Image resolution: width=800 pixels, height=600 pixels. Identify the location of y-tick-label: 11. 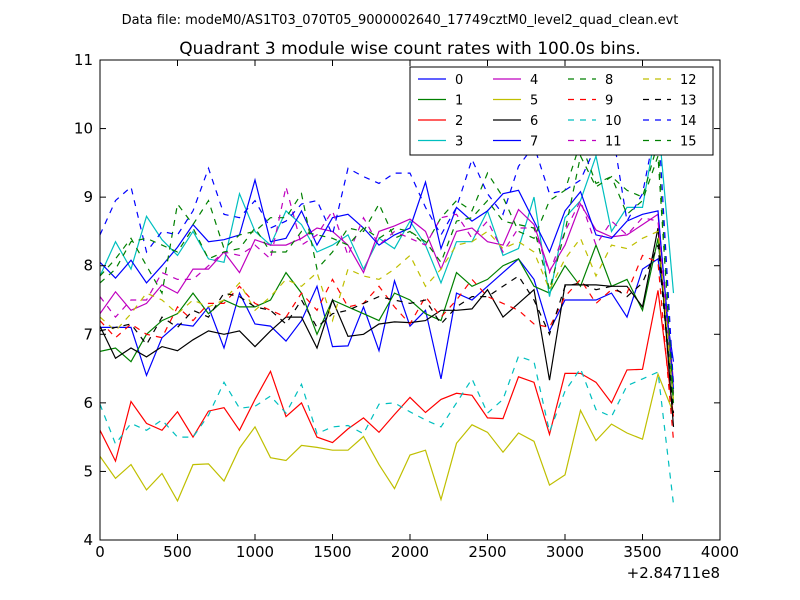
(83, 60).